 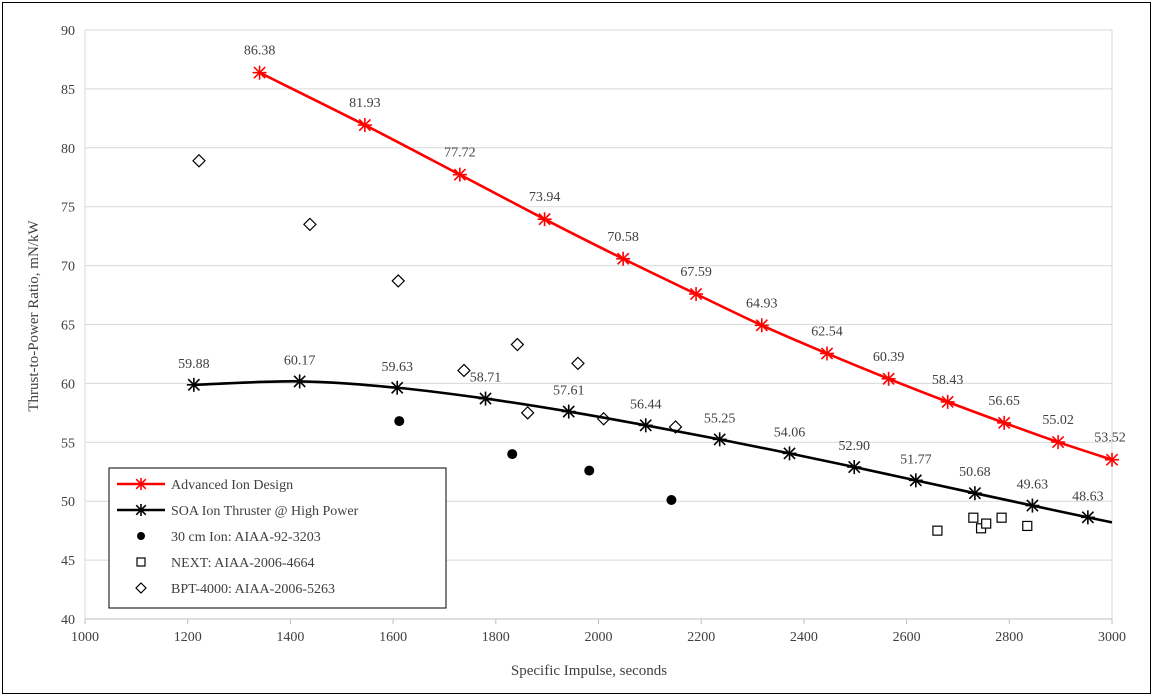 I want to click on legend-box, so click(x=277, y=538).